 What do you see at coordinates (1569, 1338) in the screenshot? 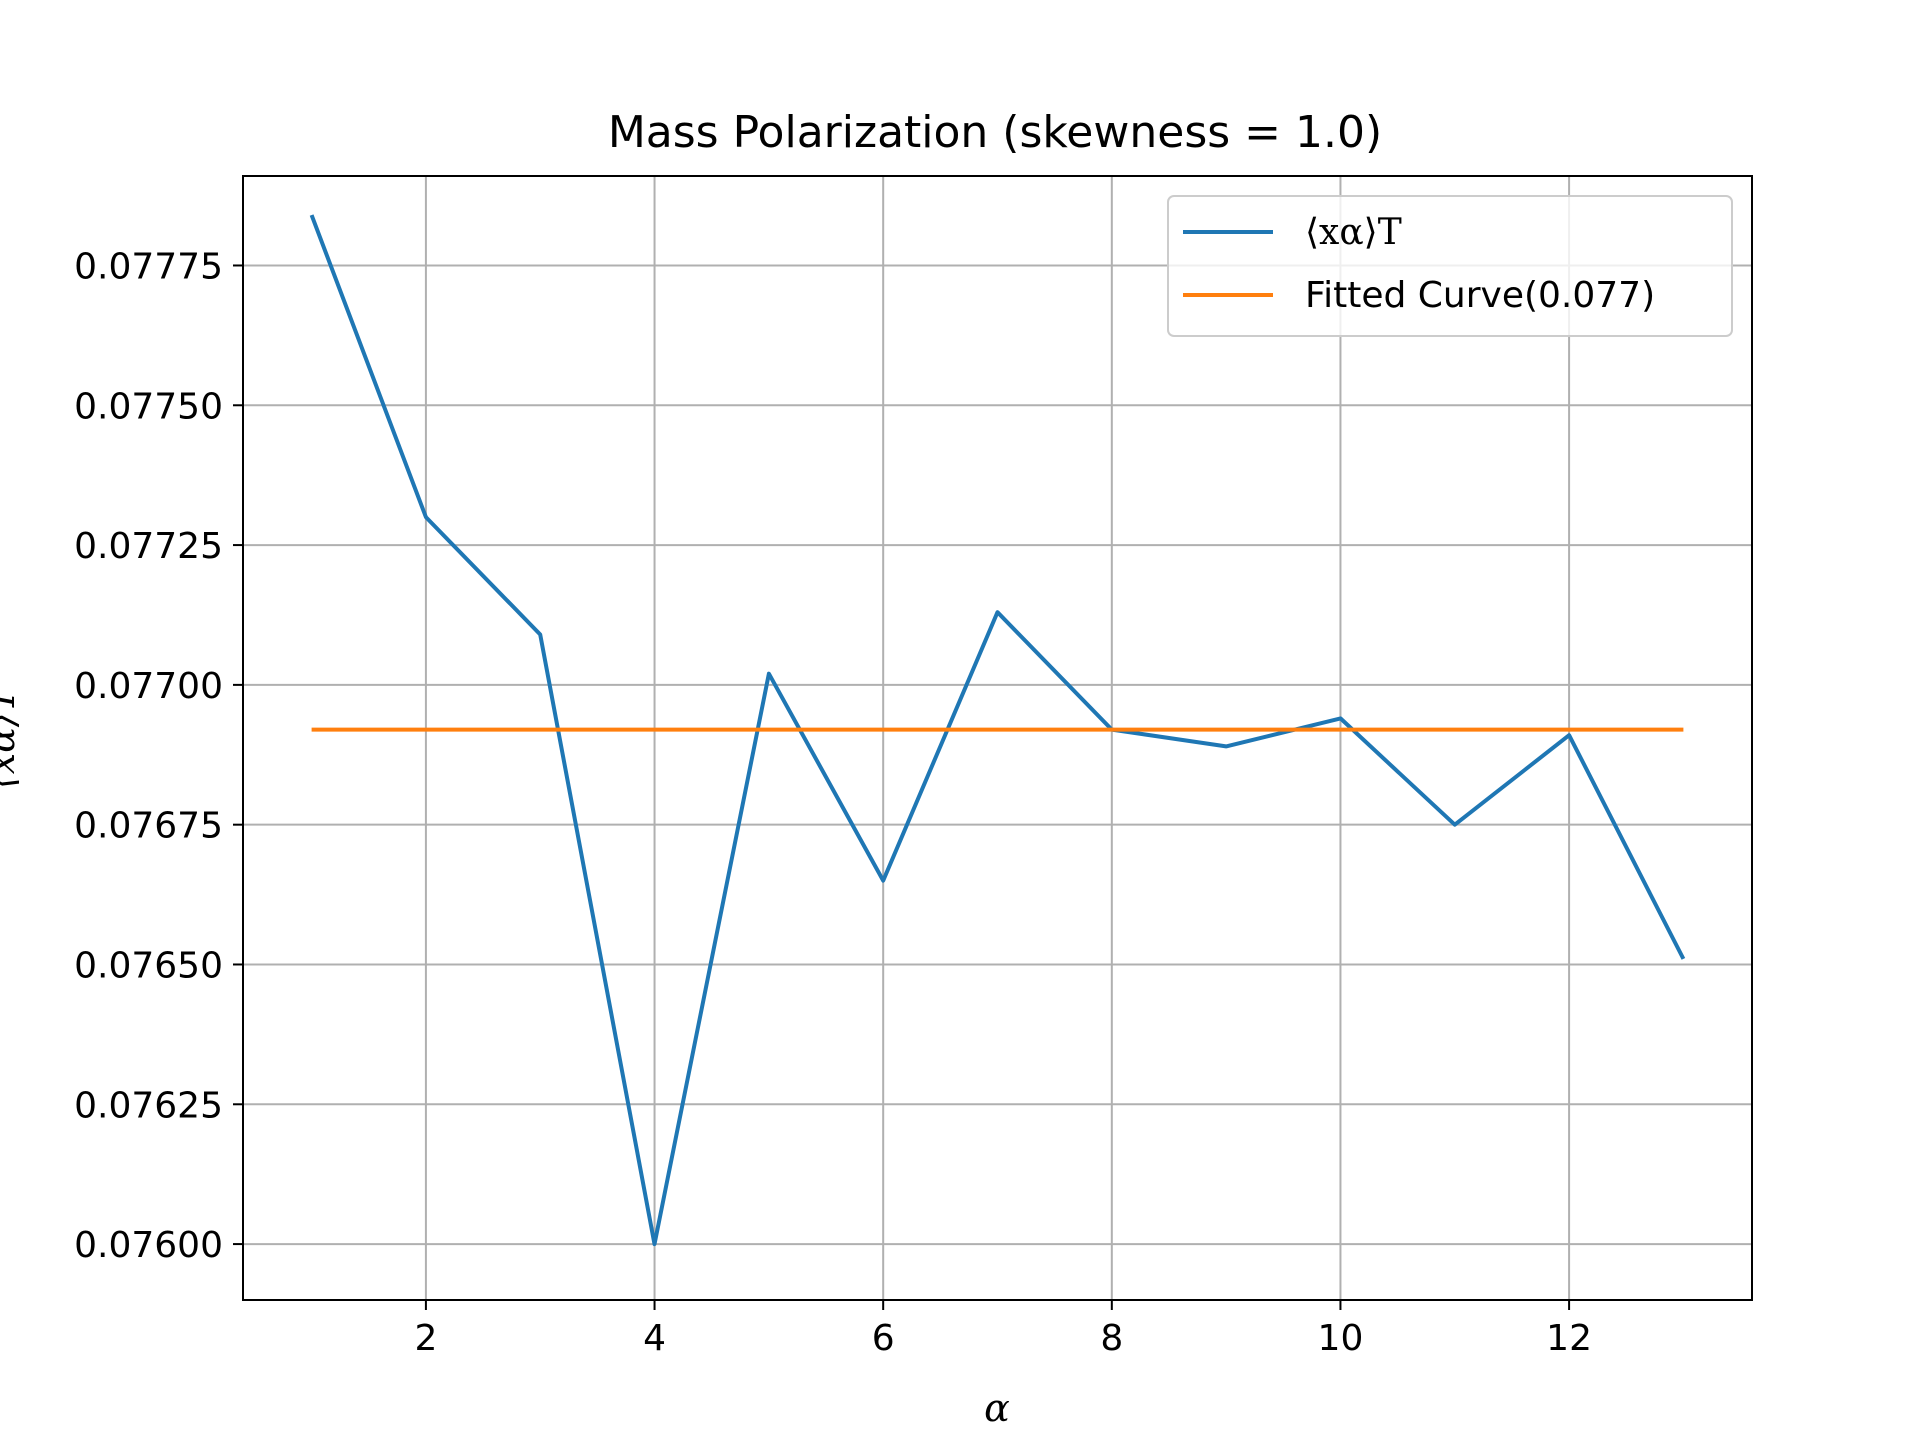
I see `x-tick-label: 12` at bounding box center [1569, 1338].